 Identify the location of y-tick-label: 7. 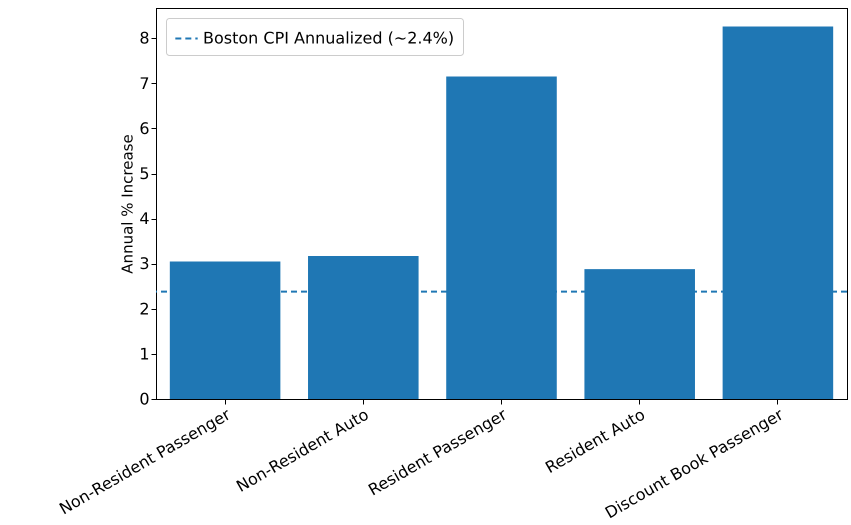
(144, 83).